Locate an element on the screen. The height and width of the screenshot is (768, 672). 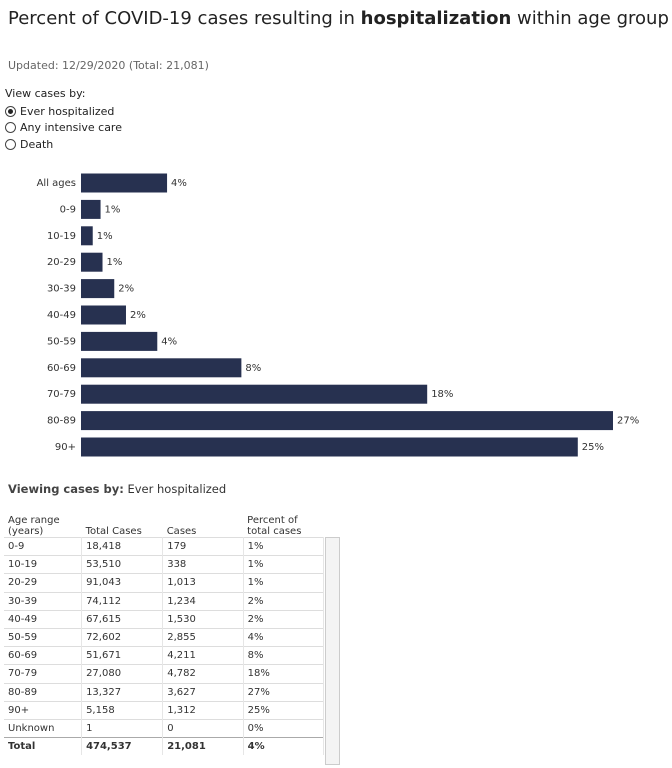
category-label: 20-29 is located at coordinates (61, 262).